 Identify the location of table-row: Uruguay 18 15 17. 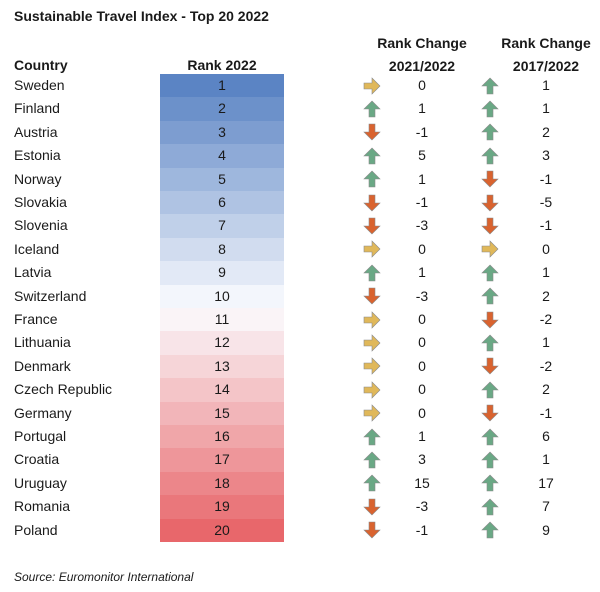
(300, 483).